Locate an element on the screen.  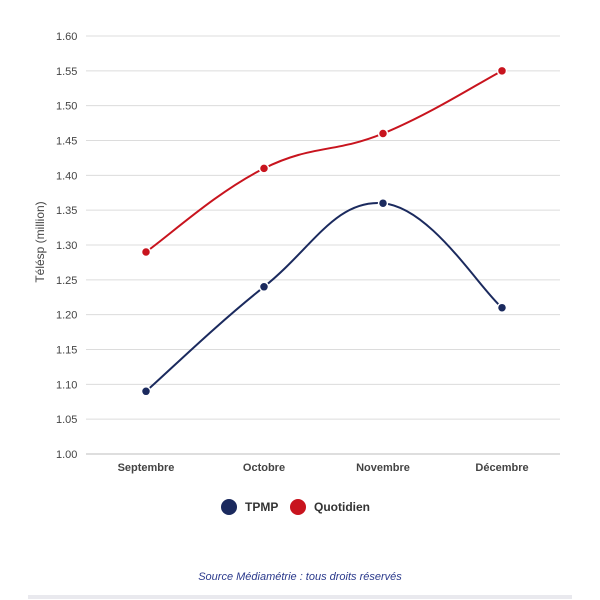
y-tick-label: 1.15 is located at coordinates (66, 351).